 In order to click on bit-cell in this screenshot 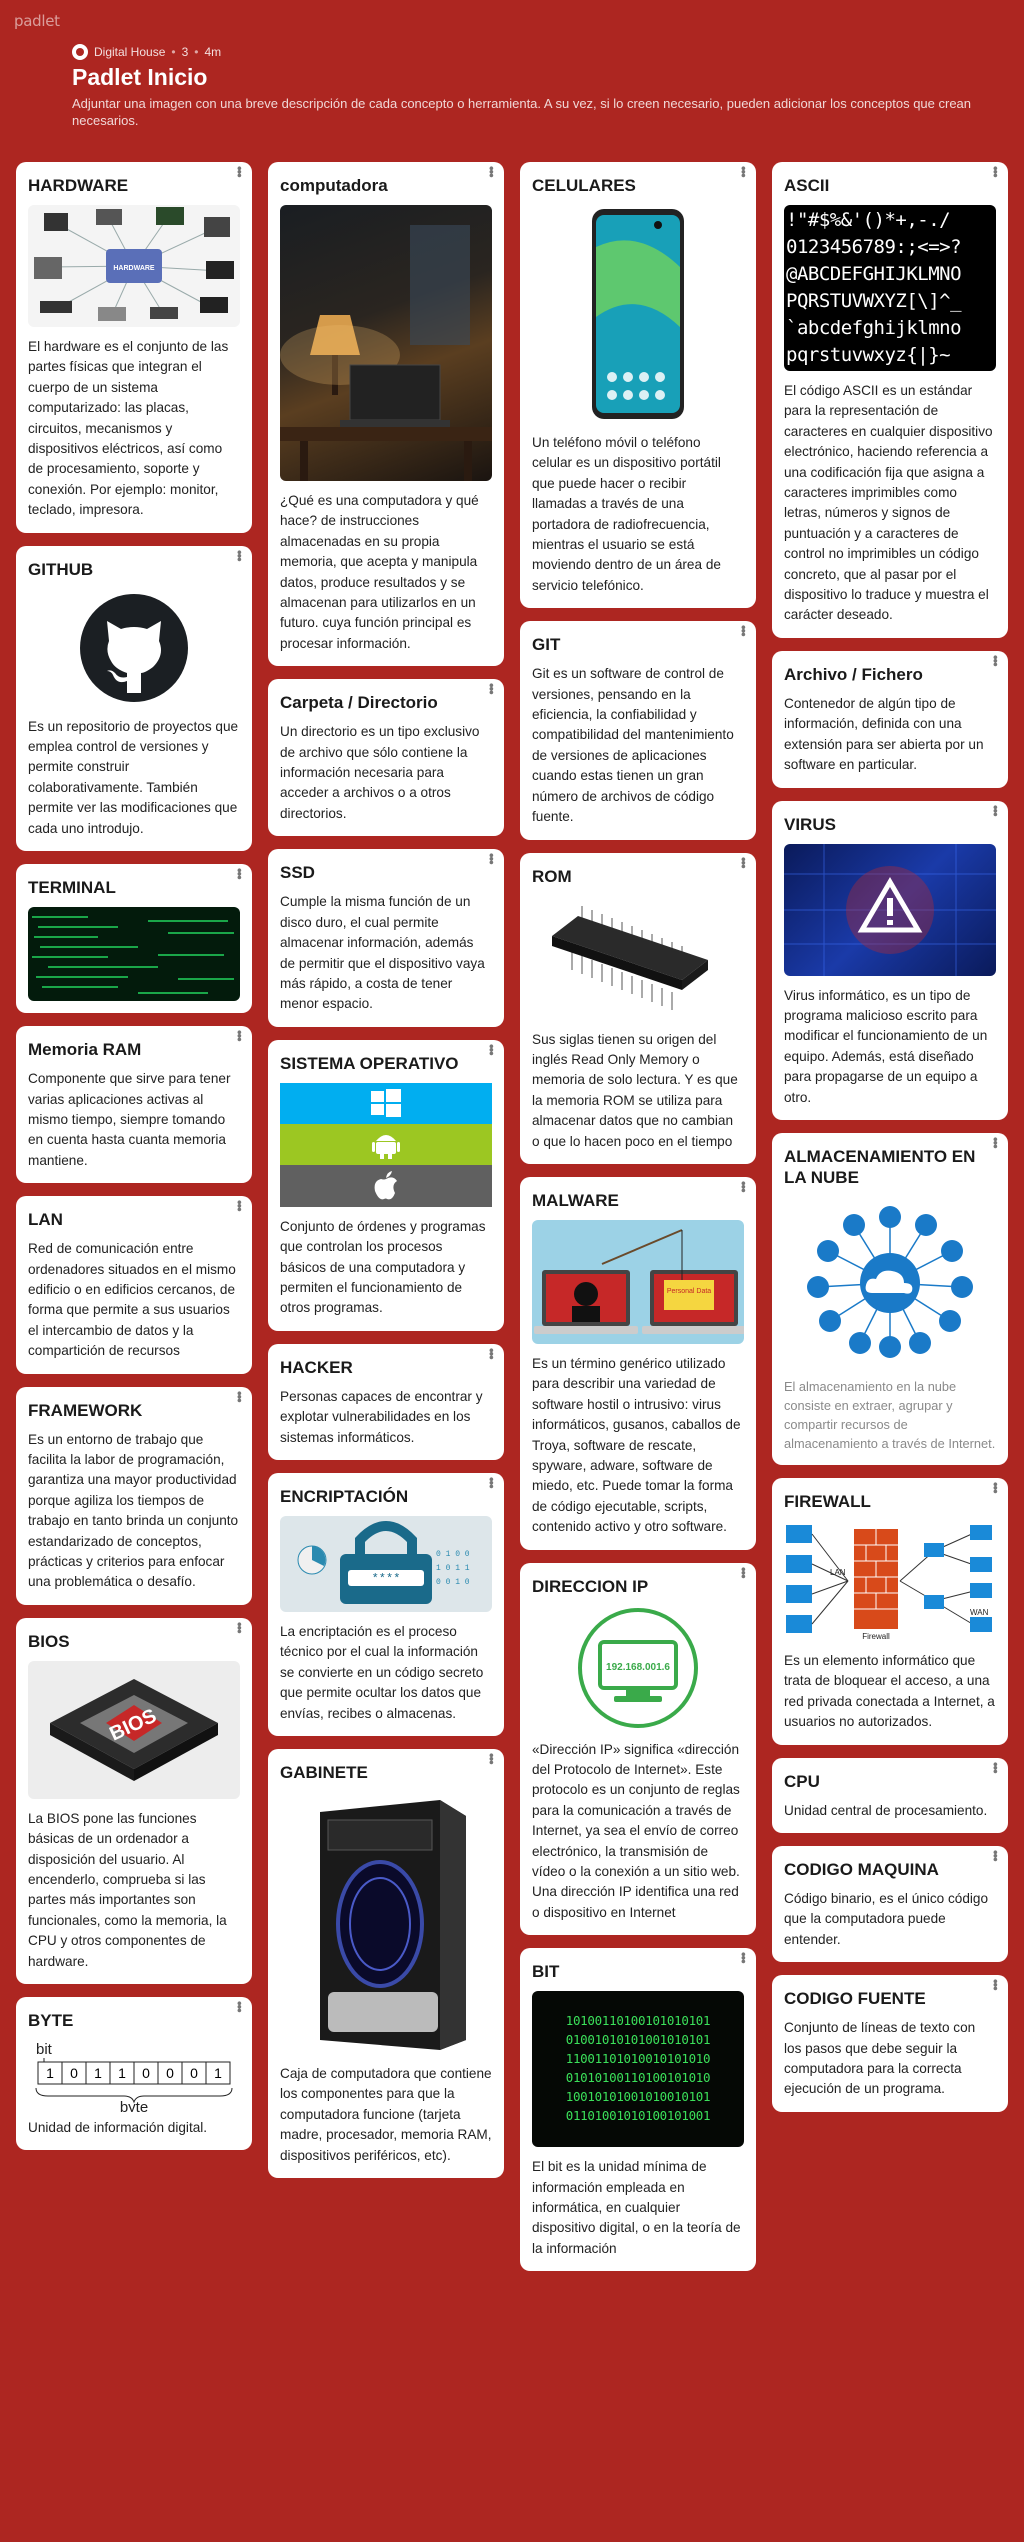, I will do `click(218, 2073)`.